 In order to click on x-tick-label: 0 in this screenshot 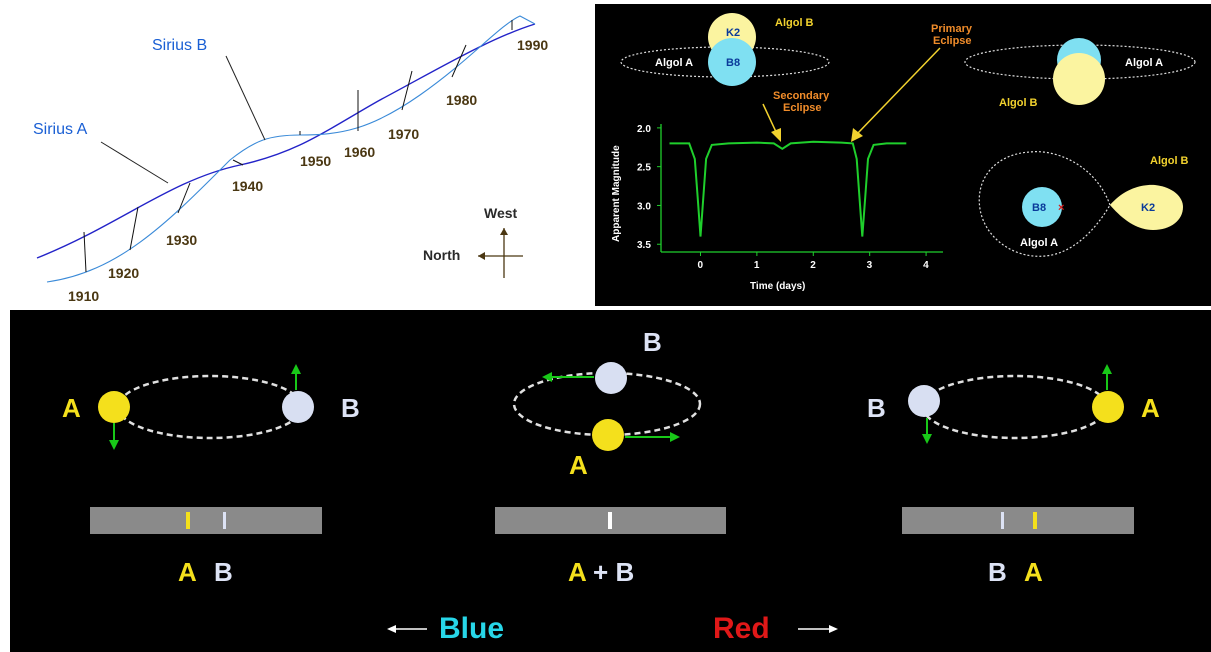, I will do `click(700, 265)`.